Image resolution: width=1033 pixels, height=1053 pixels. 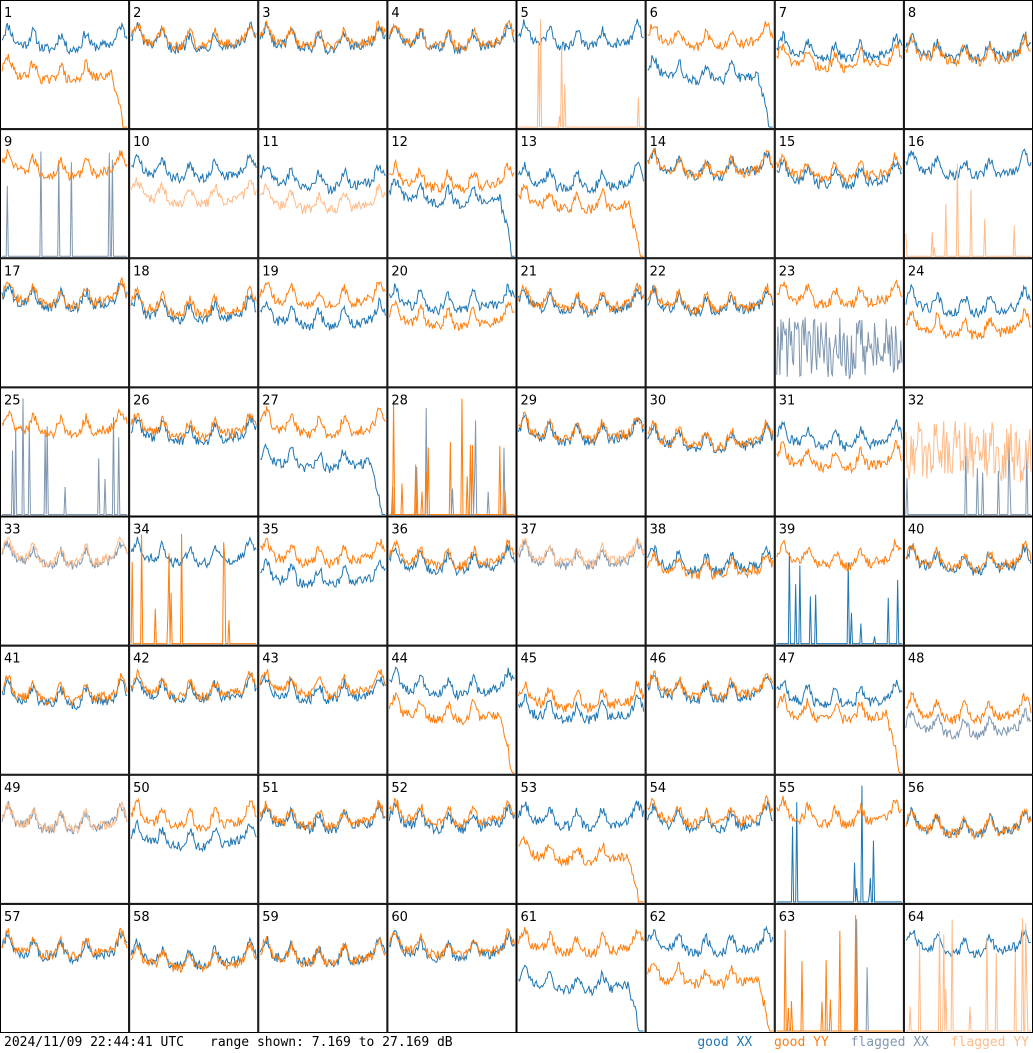 I want to click on panel-38: 38, so click(x=710, y=581).